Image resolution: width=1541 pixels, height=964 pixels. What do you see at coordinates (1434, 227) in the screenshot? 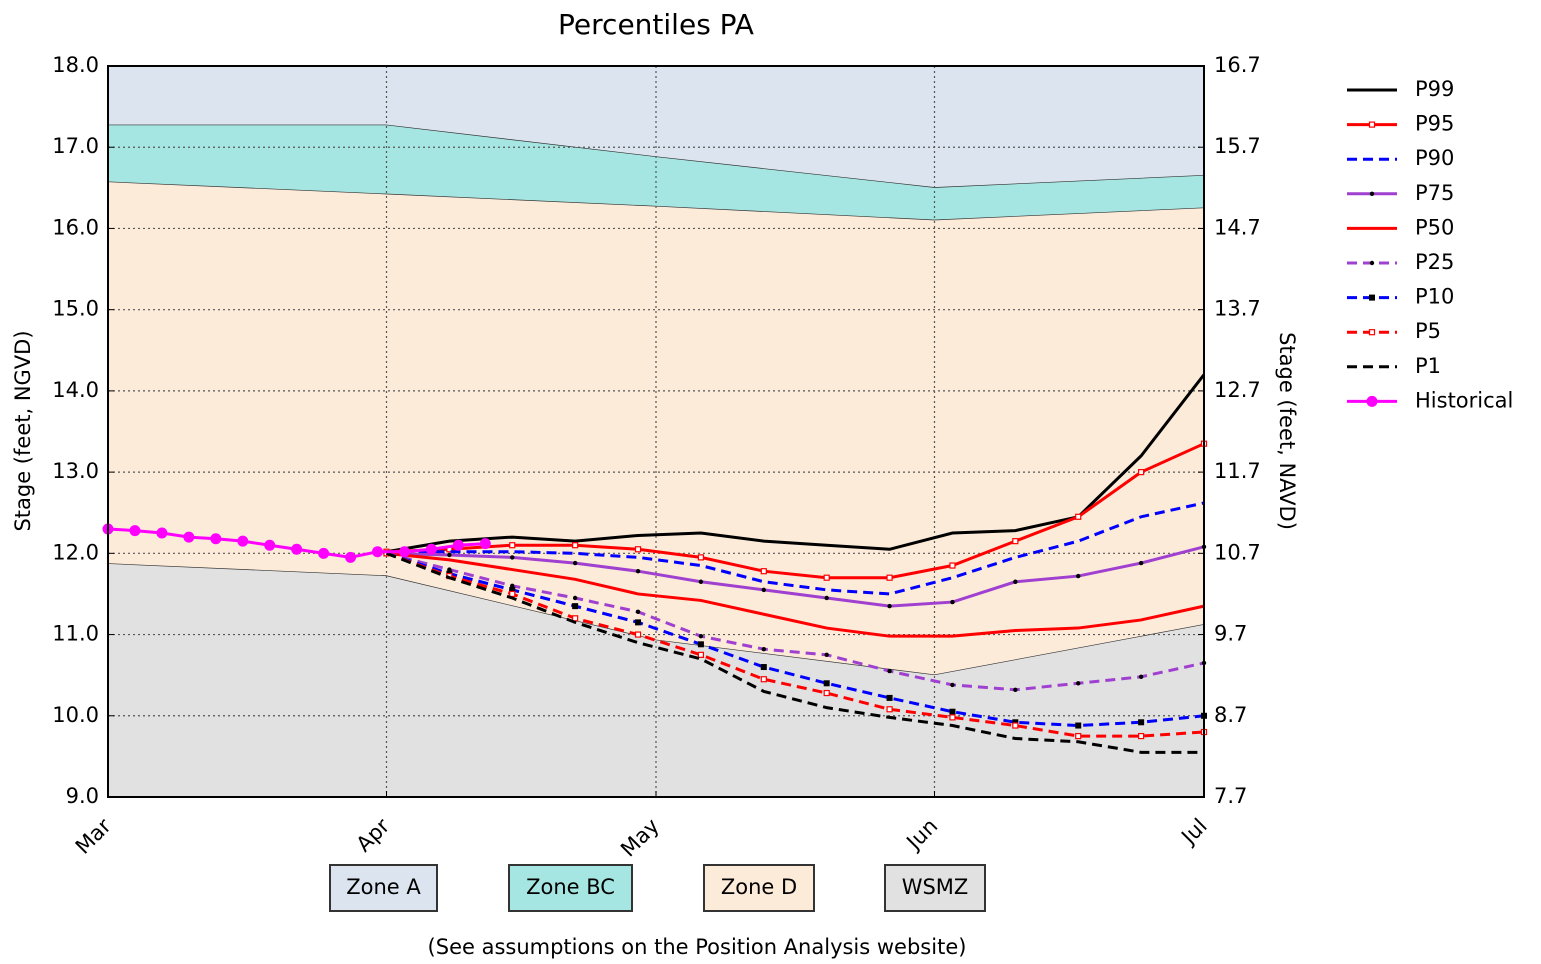
I see `legend-label: P50` at bounding box center [1434, 227].